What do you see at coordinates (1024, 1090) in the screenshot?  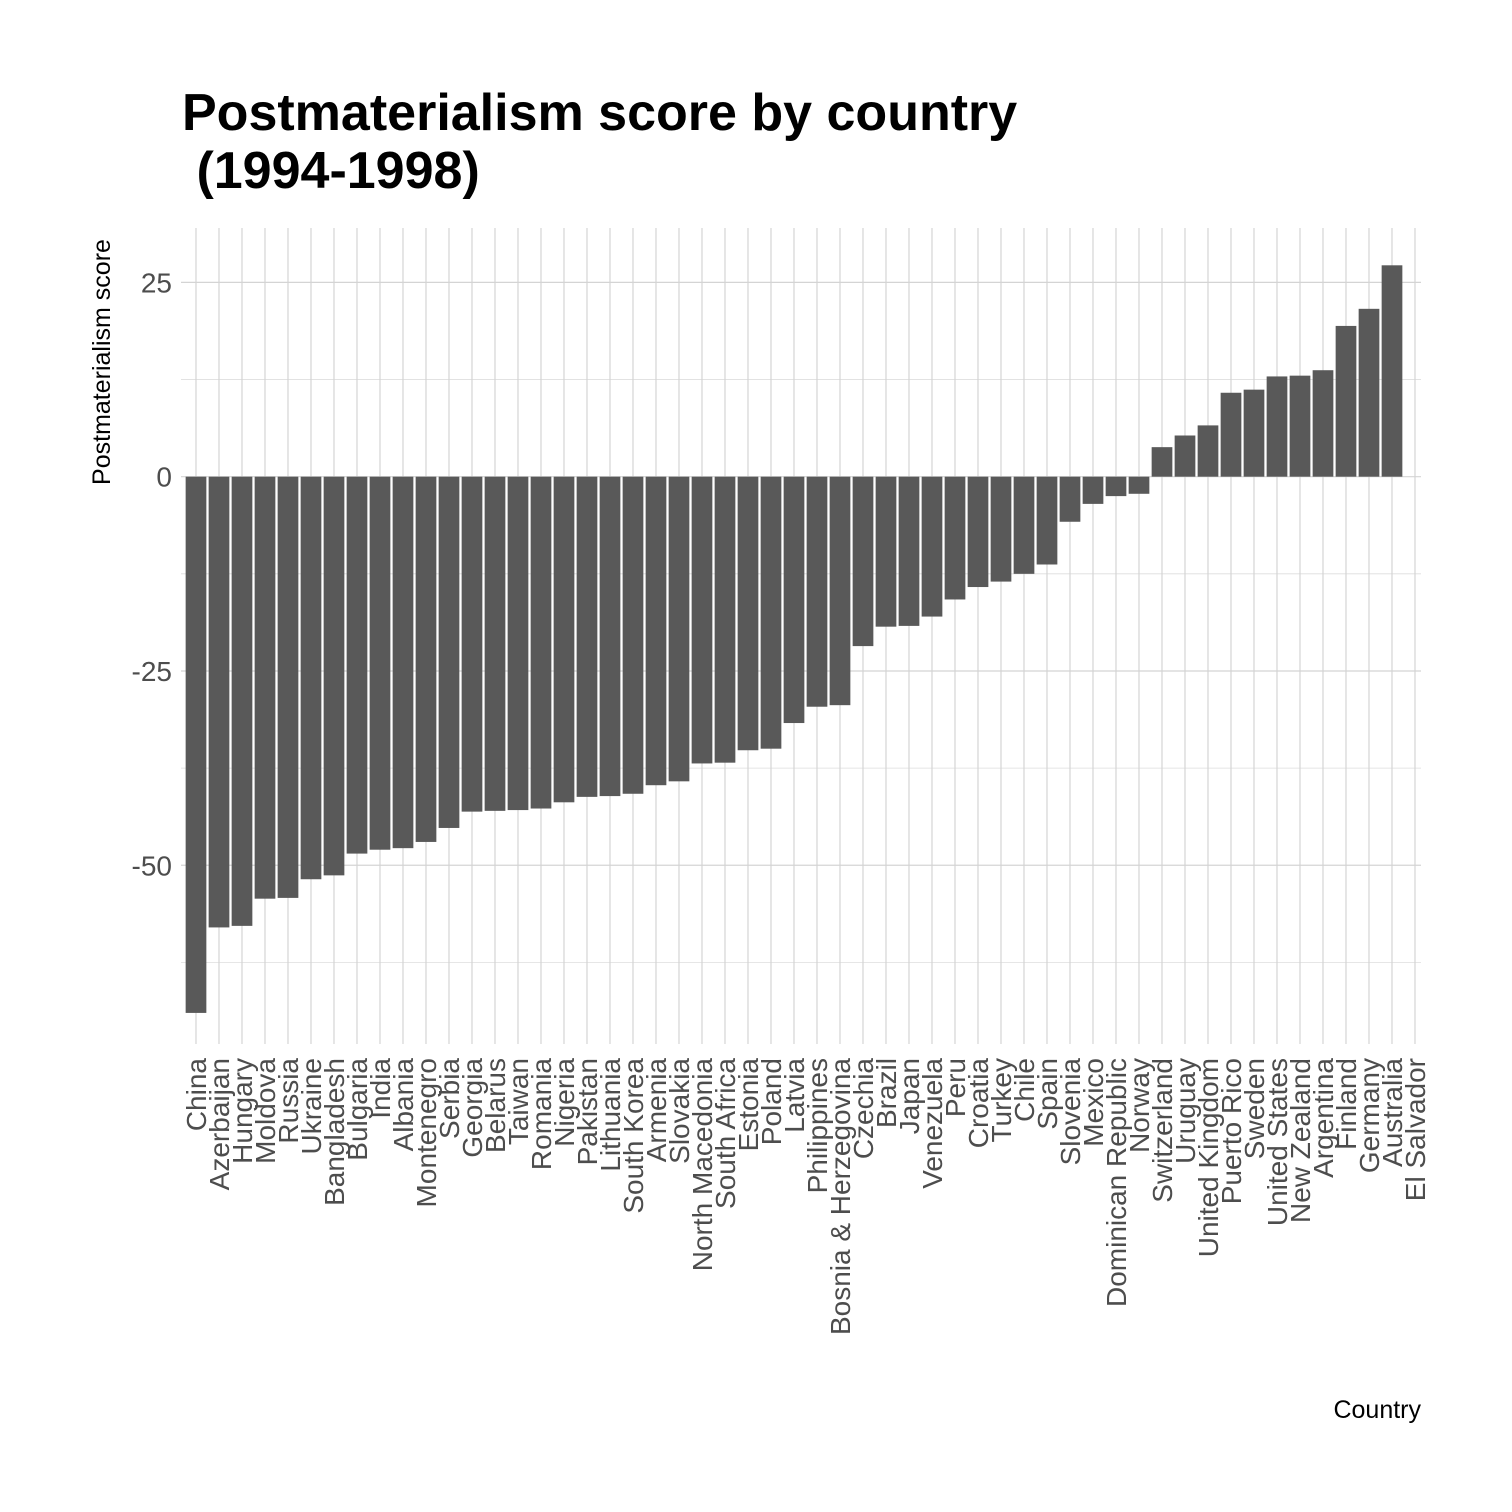 I see `x-tick-label: Chile` at bounding box center [1024, 1090].